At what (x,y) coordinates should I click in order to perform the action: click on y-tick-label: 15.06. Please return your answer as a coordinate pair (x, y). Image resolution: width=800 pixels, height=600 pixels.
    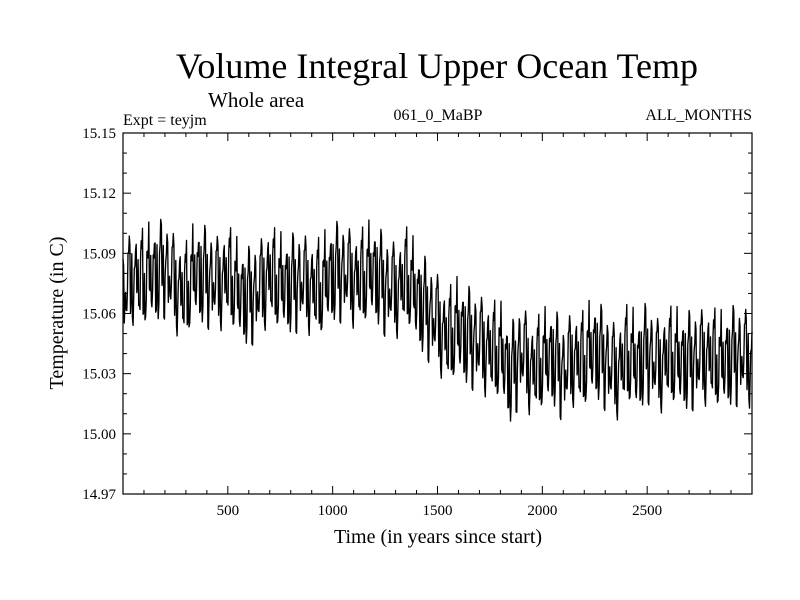
    Looking at the image, I should click on (99, 315).